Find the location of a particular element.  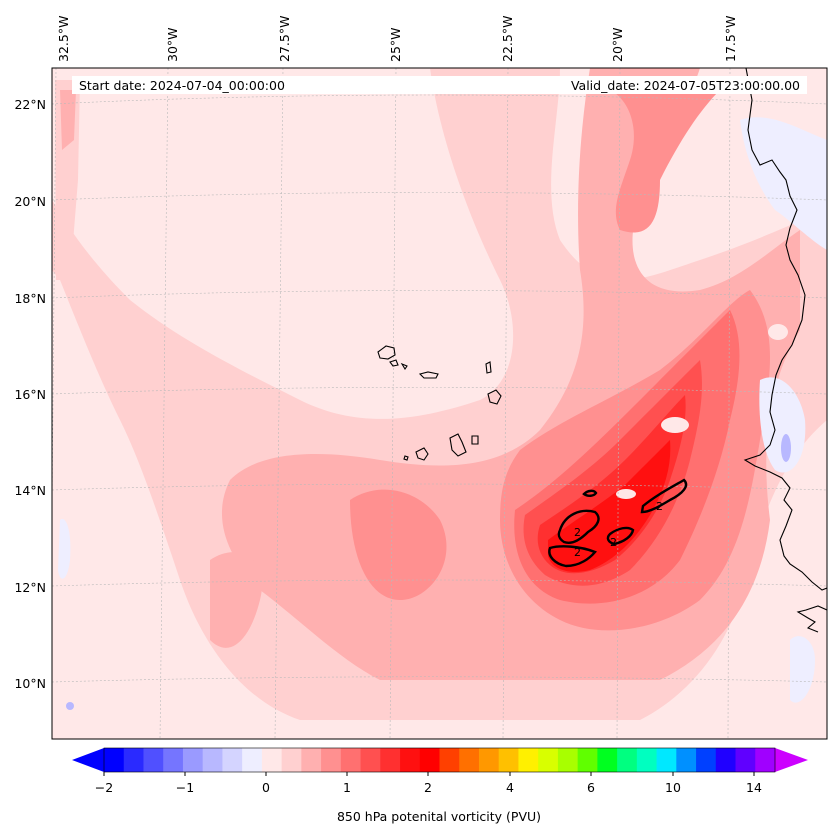

lat-label-20n: 20°N is located at coordinates (30, 201).